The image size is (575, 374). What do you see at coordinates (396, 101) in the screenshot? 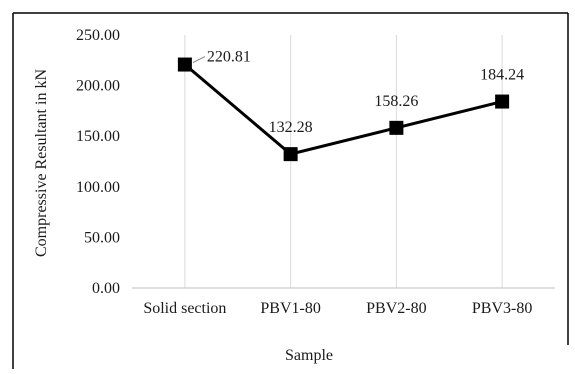
I see `data-label: 158.26` at bounding box center [396, 101].